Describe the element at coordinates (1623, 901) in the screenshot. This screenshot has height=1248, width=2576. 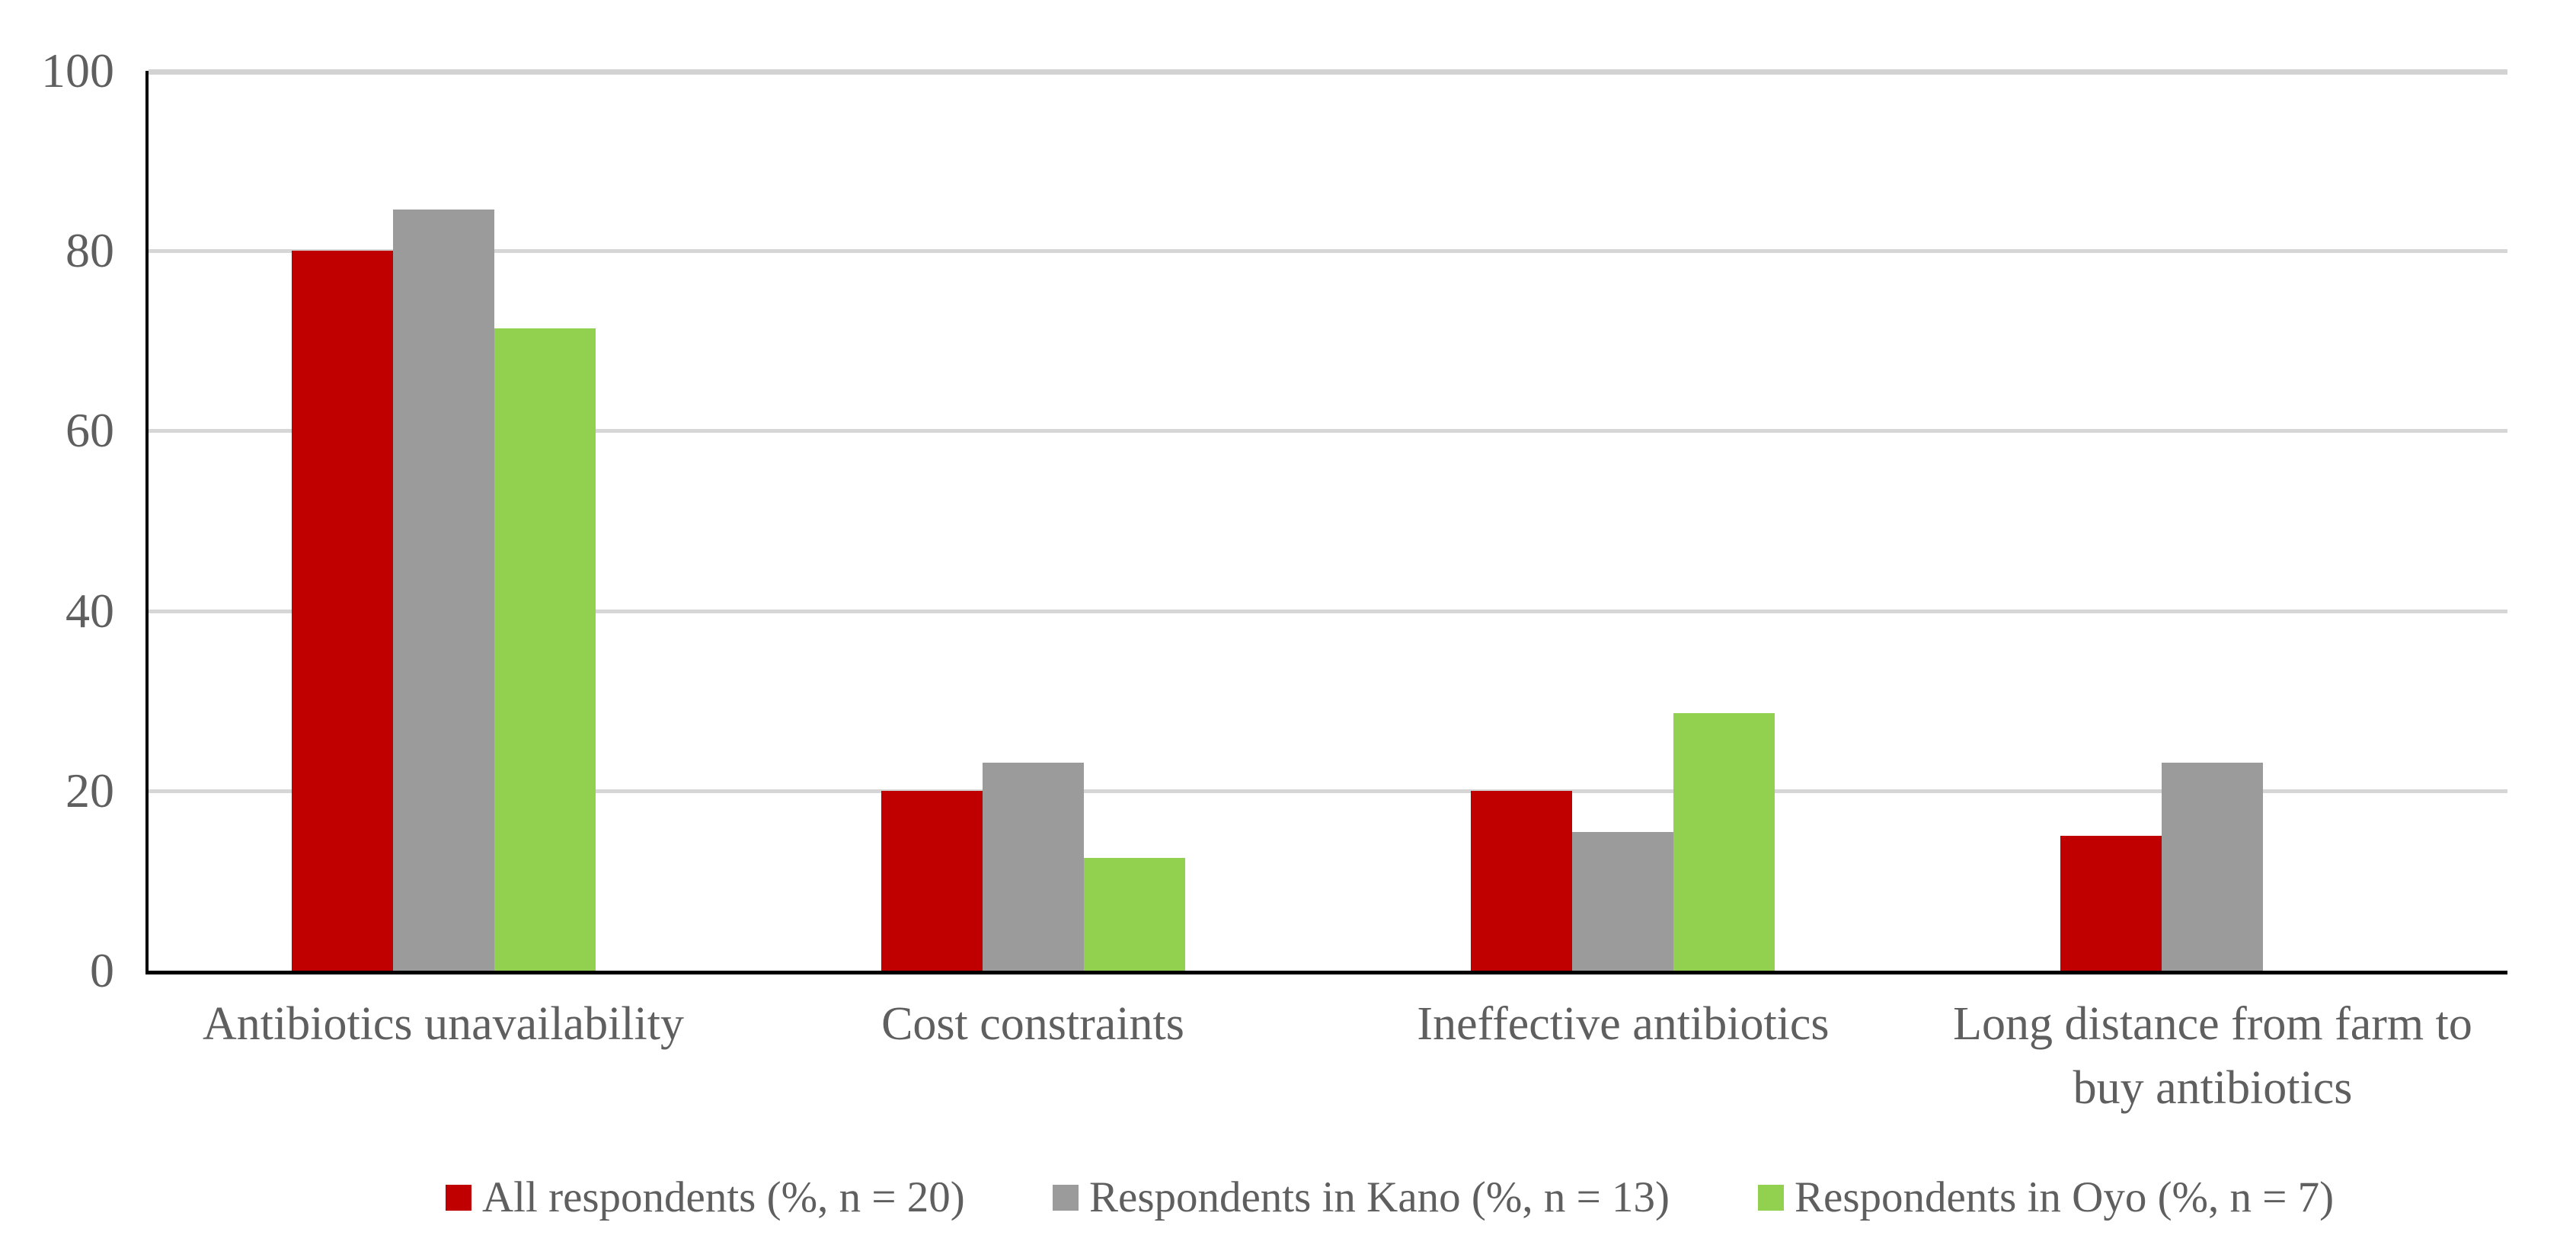
I see `bar-series2-cat3` at that location.